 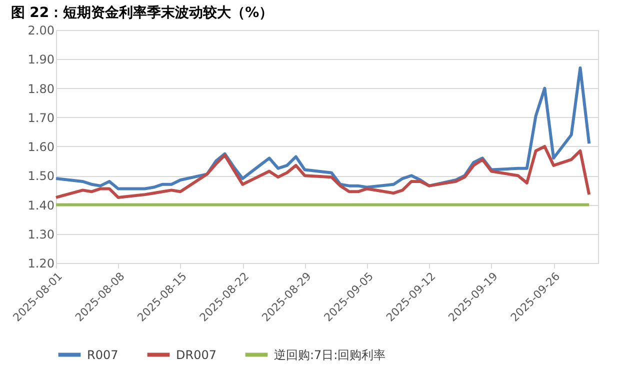 What do you see at coordinates (41, 59) in the screenshot?
I see `y-tick-label: 1.90` at bounding box center [41, 59].